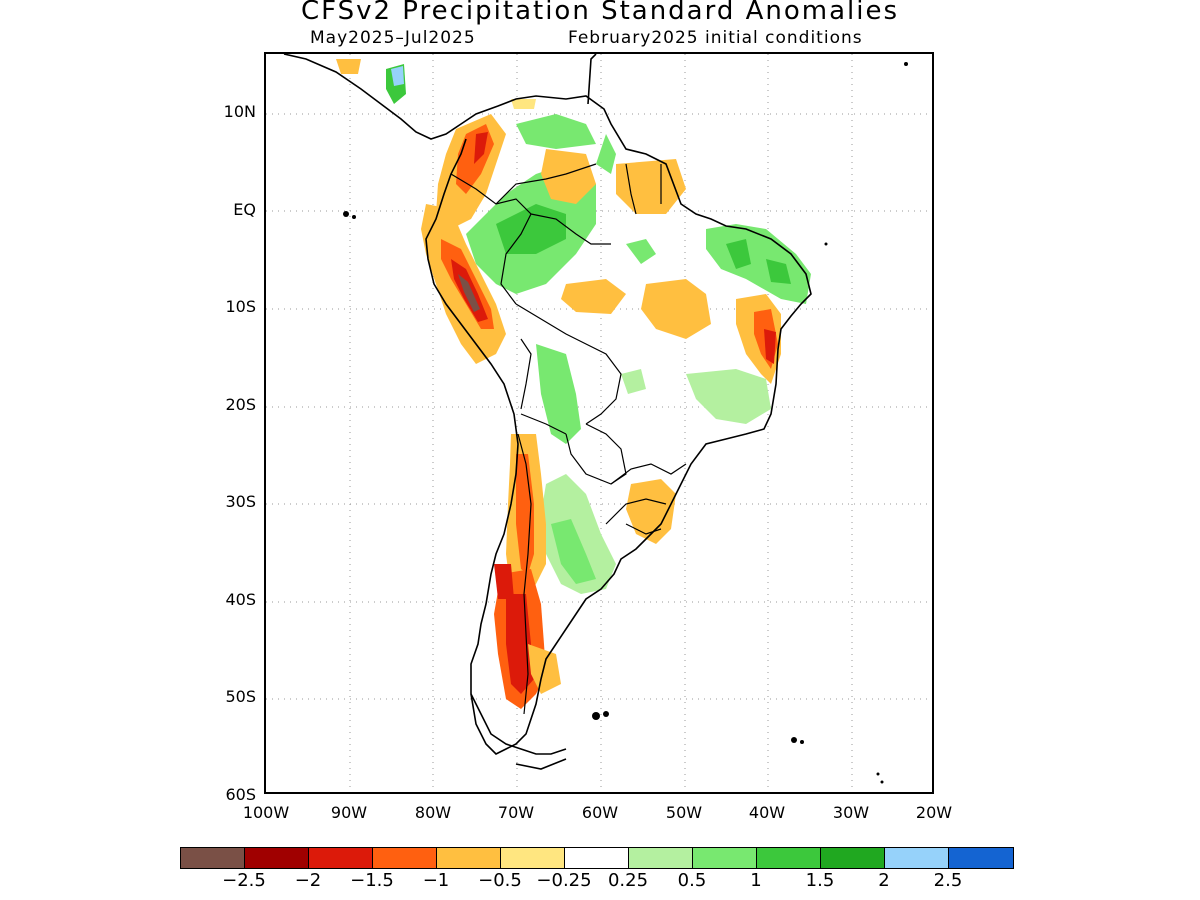 This screenshot has width=1200, height=900. Describe the element at coordinates (934, 812) in the screenshot. I see `lon-label: 20W` at that location.